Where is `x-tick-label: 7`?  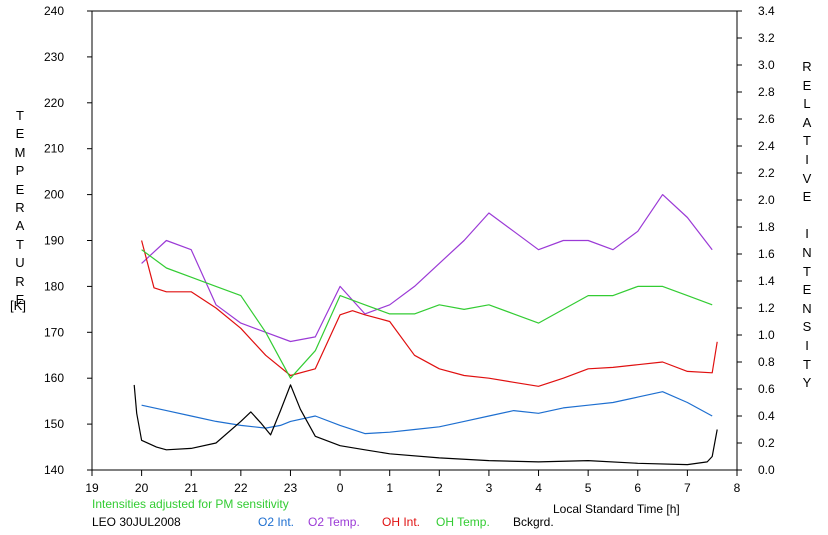 x-tick-label: 7 is located at coordinates (687, 488).